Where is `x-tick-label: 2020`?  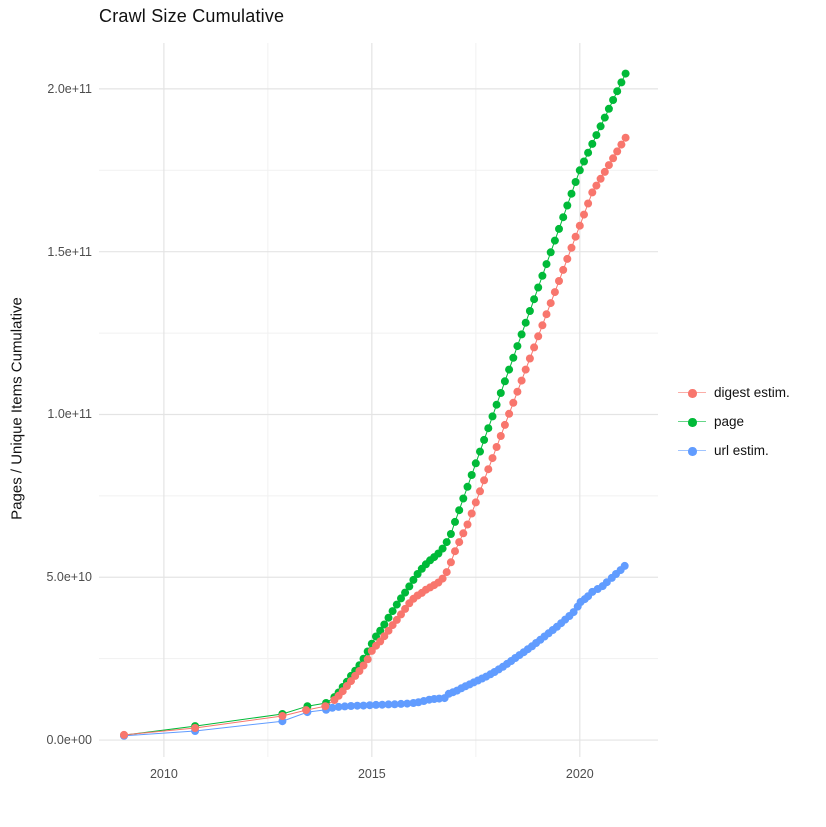
x-tick-label: 2020 is located at coordinates (579, 774).